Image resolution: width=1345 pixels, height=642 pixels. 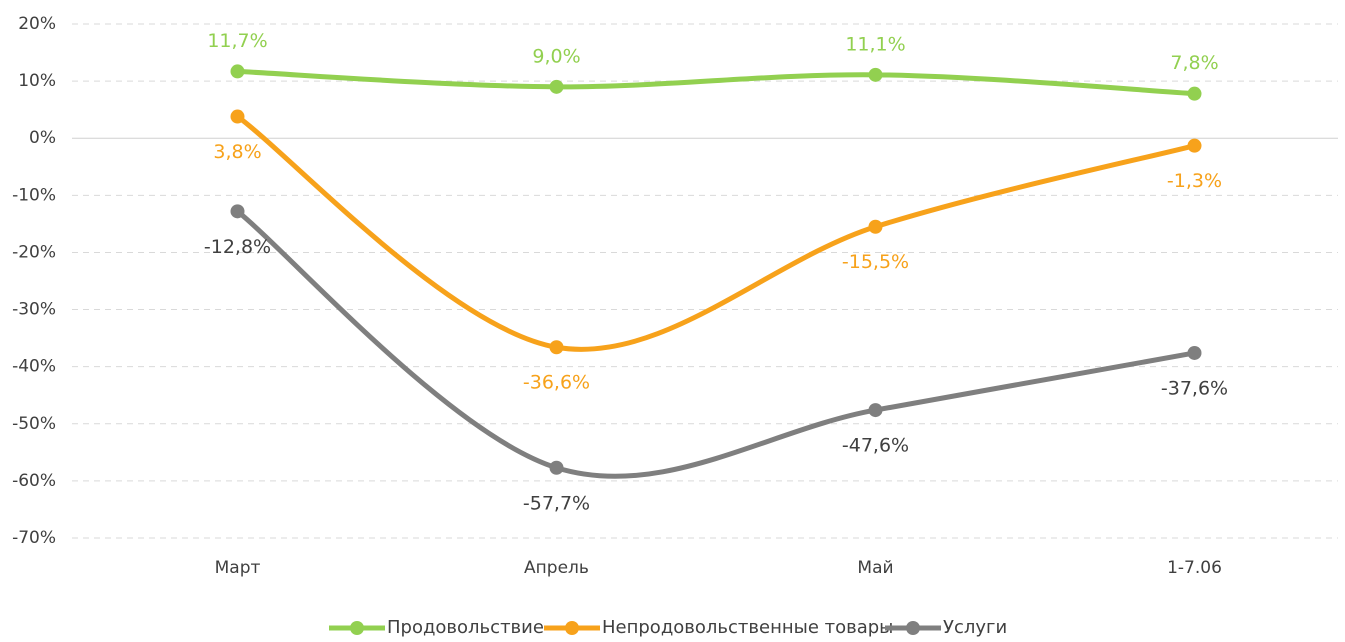 I want to click on data-label: -15,5%, so click(x=875, y=262).